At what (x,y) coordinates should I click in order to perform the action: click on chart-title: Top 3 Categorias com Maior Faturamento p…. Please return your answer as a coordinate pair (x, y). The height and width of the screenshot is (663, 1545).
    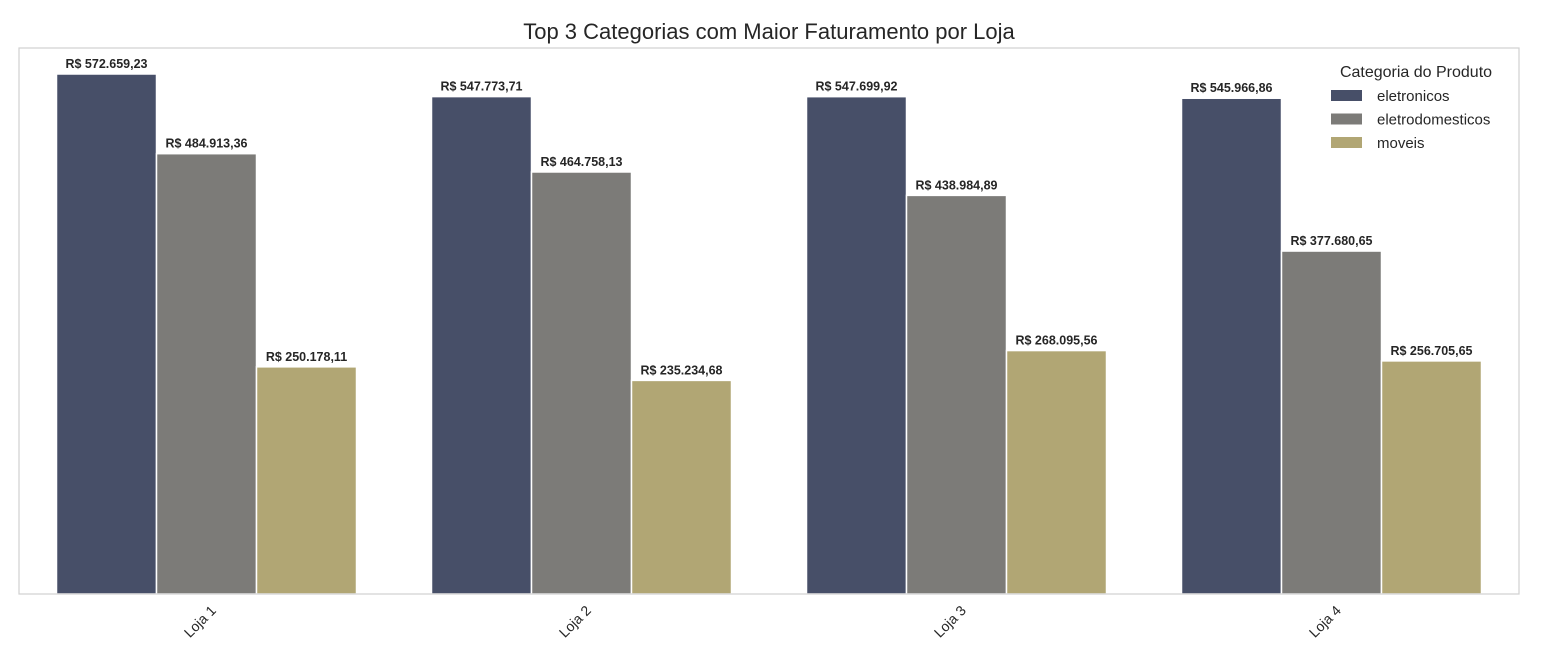
    Looking at the image, I should click on (769, 31).